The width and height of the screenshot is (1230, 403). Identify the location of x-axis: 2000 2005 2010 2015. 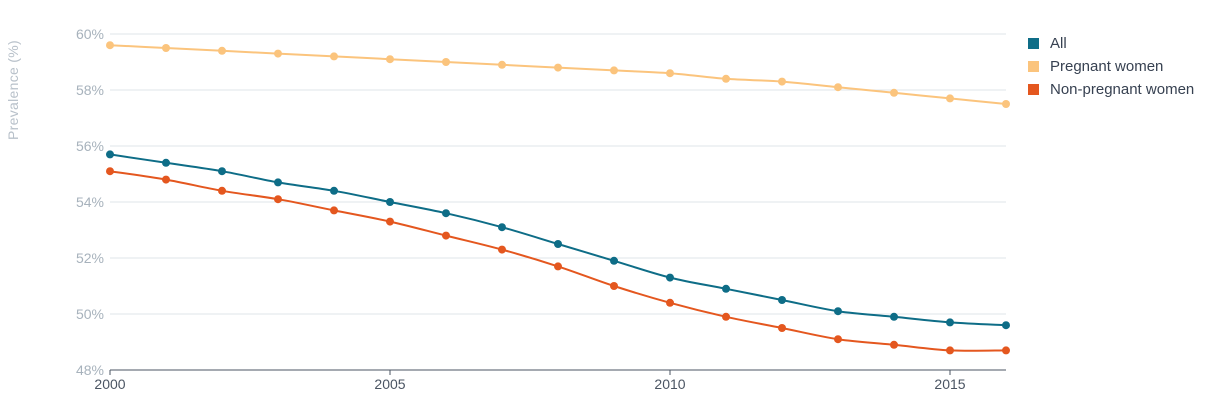
(550, 380).